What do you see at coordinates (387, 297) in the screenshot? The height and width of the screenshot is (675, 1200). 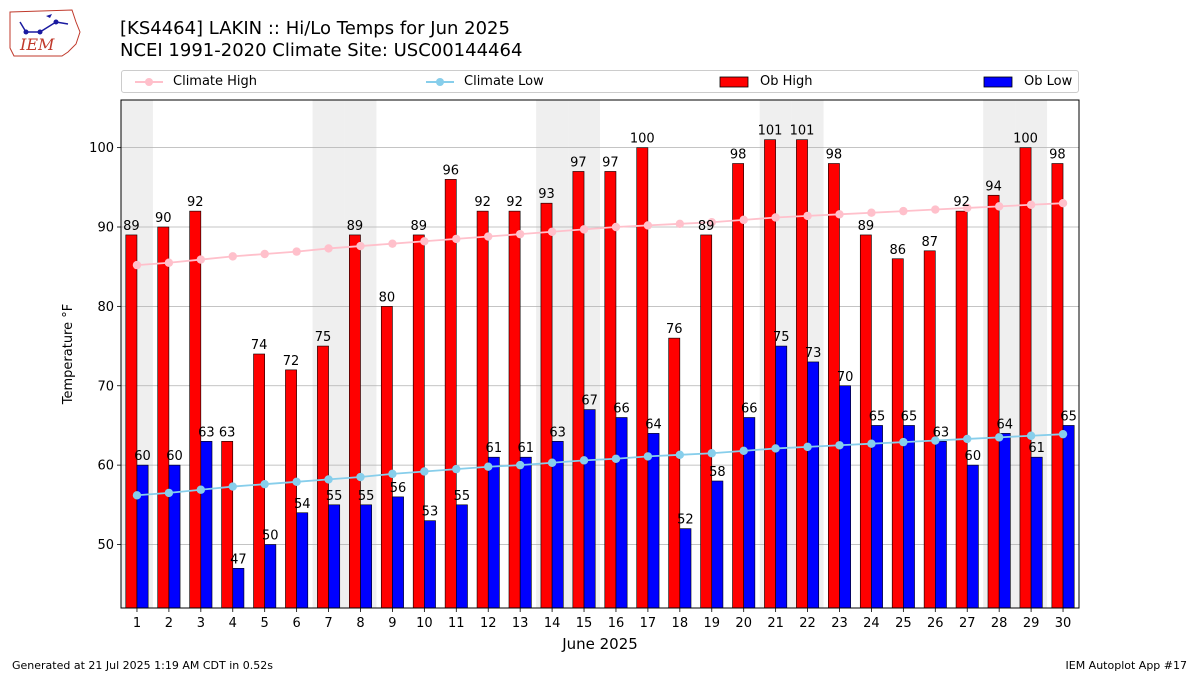 I see `data-label-ob-high: 80` at bounding box center [387, 297].